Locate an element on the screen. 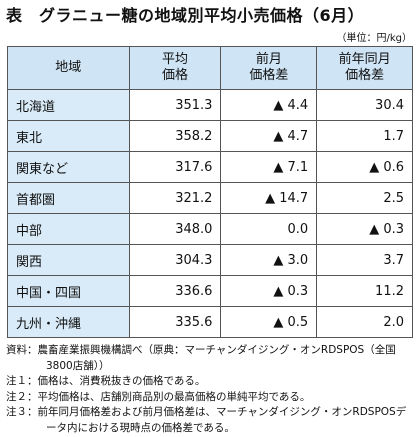 This screenshot has height=437, width=420. title: 表 グラニュー糖の地域別平均小売価格（6月） is located at coordinates (185, 15).